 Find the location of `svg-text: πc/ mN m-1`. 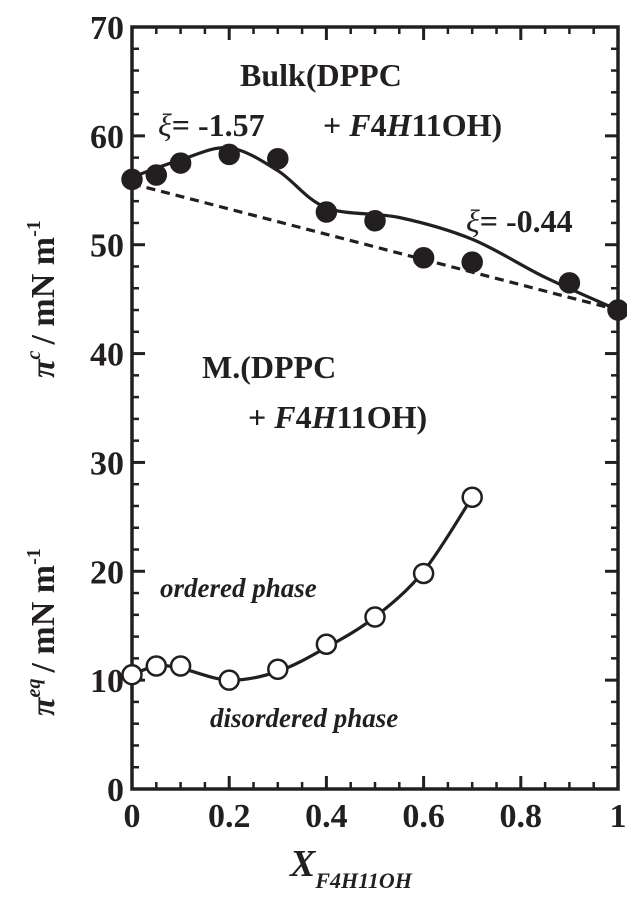

svg-text: πc/ mN m-1 is located at coordinates (42, 299).